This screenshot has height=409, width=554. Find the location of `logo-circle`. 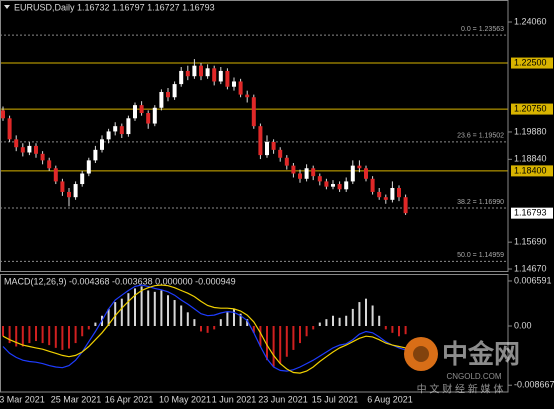

logo-circle is located at coordinates (421, 354).